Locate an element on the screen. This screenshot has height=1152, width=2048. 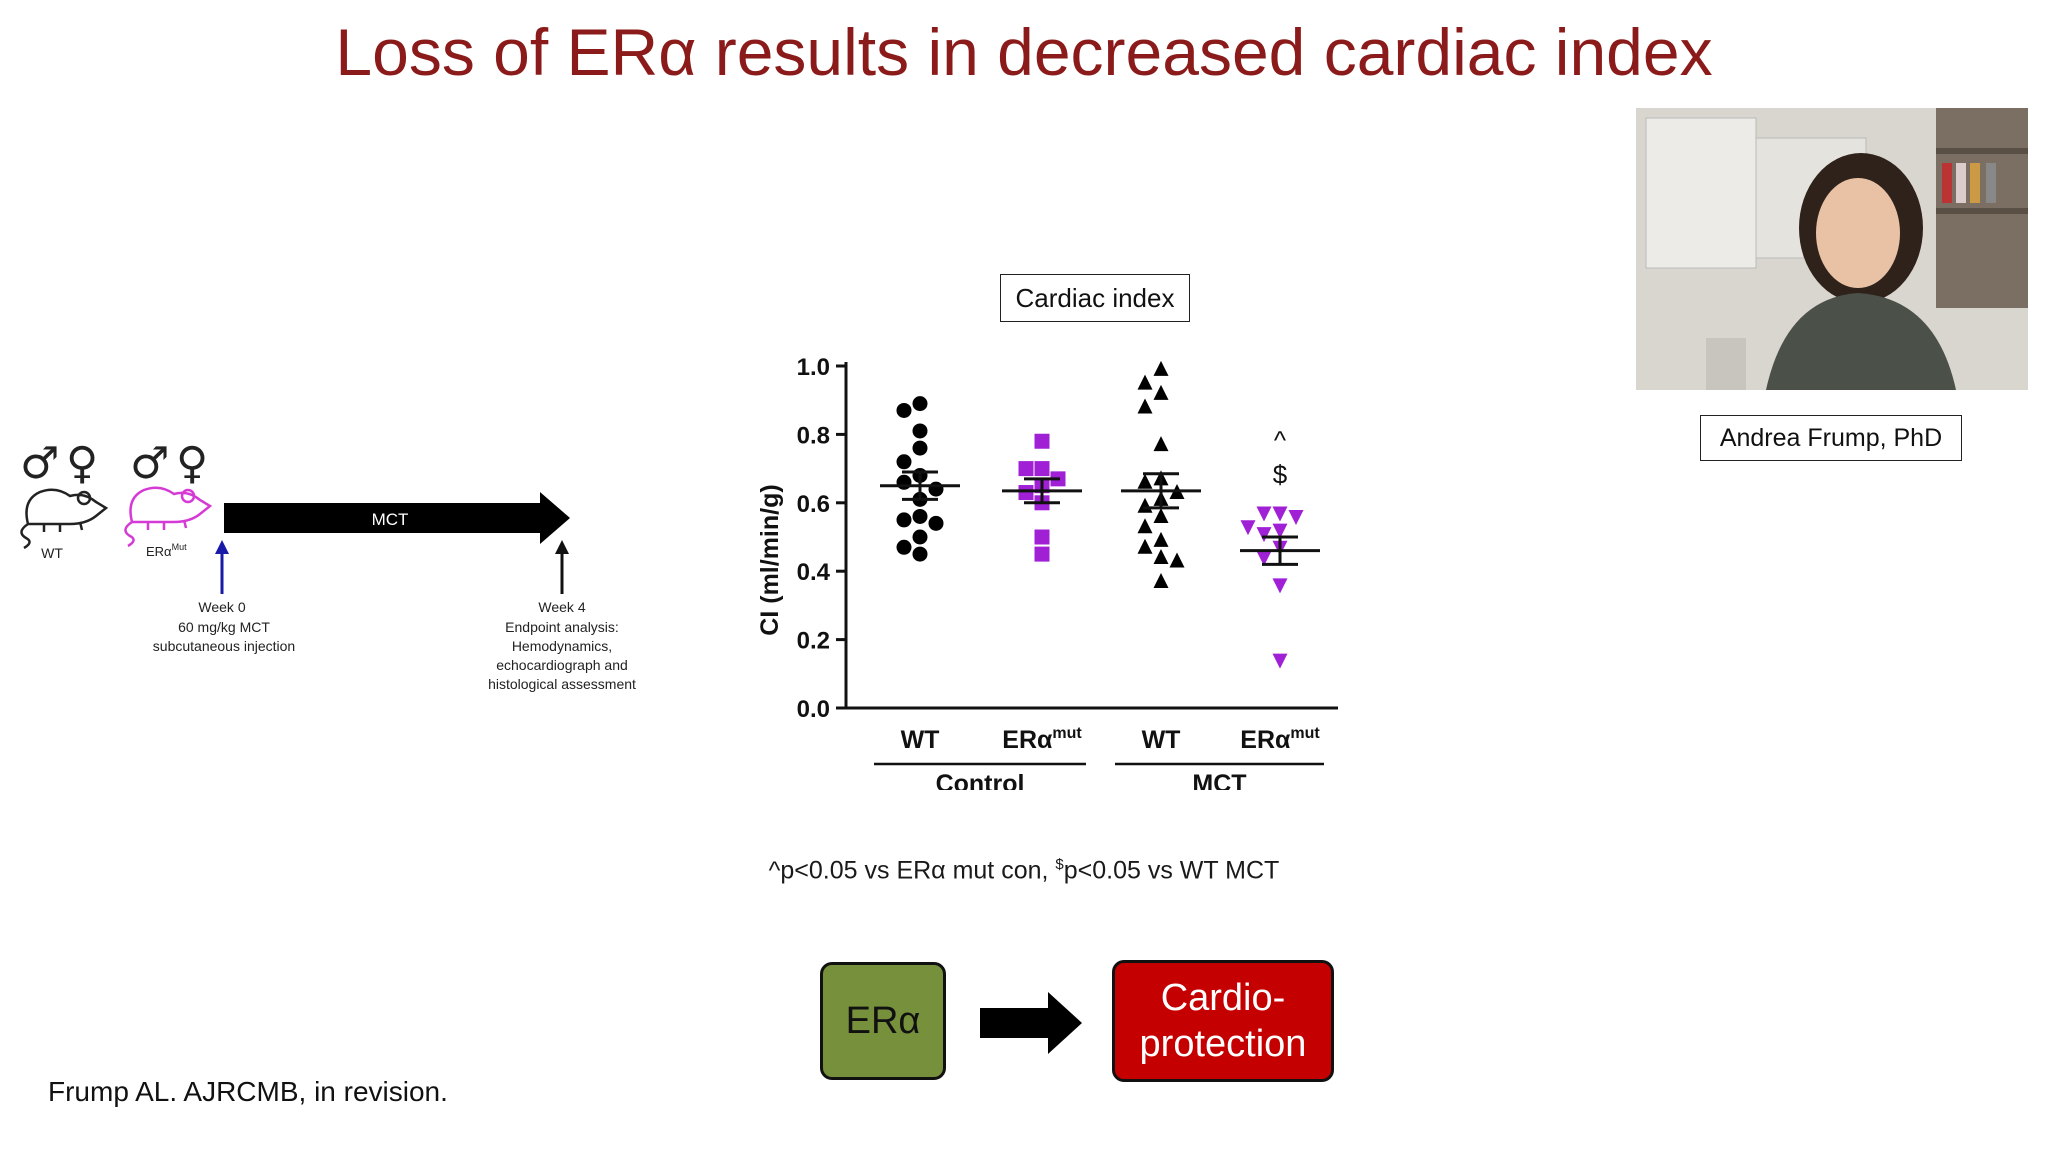
mouse-wt-label: WT is located at coordinates (52, 553).